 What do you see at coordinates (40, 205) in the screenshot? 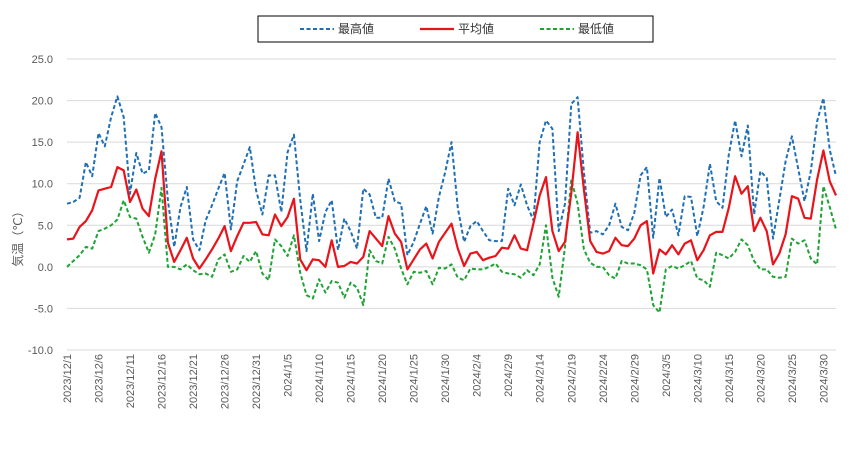
I see `y-axis-tick-labels: 25.0 20.0 15.0 10.0 5.0 0.0 -5.0 -10.0` at bounding box center [40, 205].